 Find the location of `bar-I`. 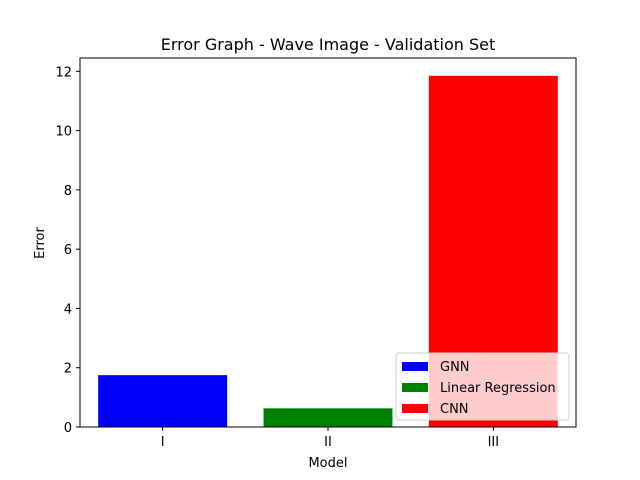

bar-I is located at coordinates (163, 401).